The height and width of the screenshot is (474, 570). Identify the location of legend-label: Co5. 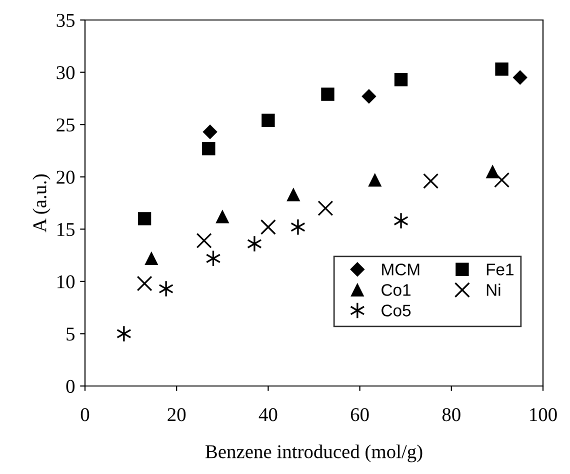
(396, 310).